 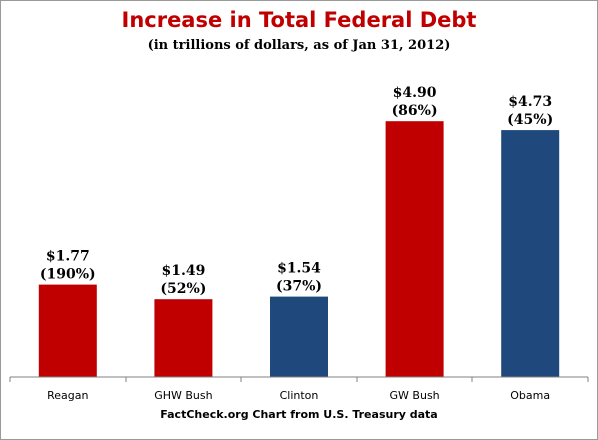 What do you see at coordinates (299, 20) in the screenshot?
I see `chart-title: Increase in Total Federal Debt` at bounding box center [299, 20].